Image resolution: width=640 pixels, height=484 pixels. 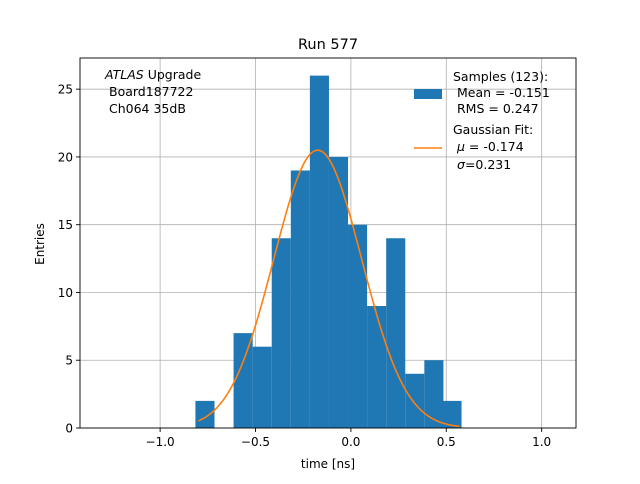 What do you see at coordinates (255, 442) in the screenshot?
I see `x-tick-label: −0.5` at bounding box center [255, 442].